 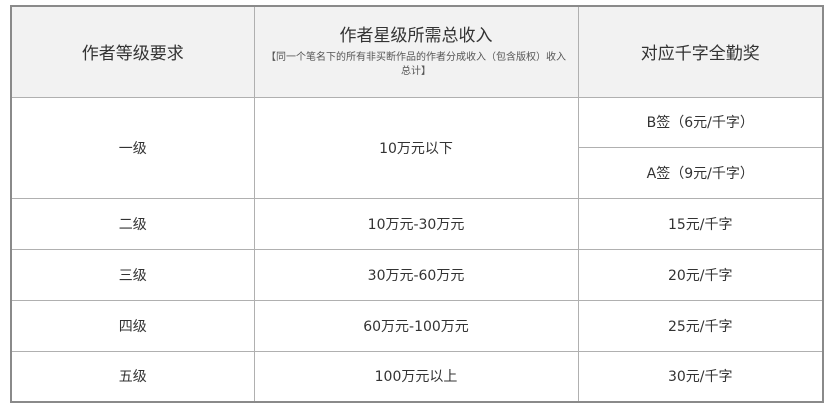 I want to click on cell-income: 60万元-100万元, so click(x=416, y=325).